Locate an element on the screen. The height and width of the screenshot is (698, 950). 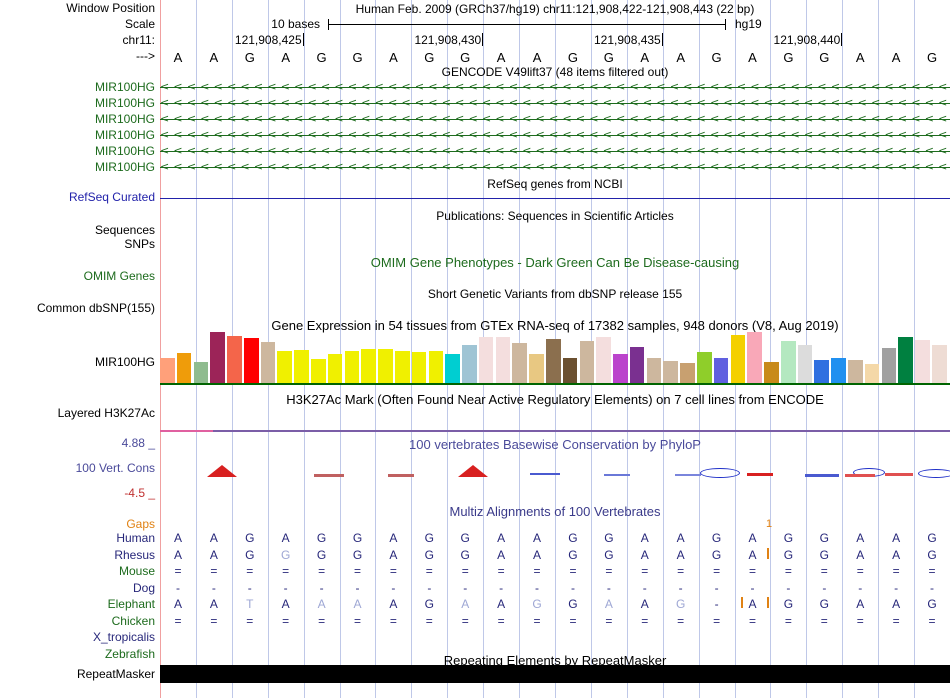
dbsnp-track-label: Common dbSNP(155) is located at coordinates (95, 308).